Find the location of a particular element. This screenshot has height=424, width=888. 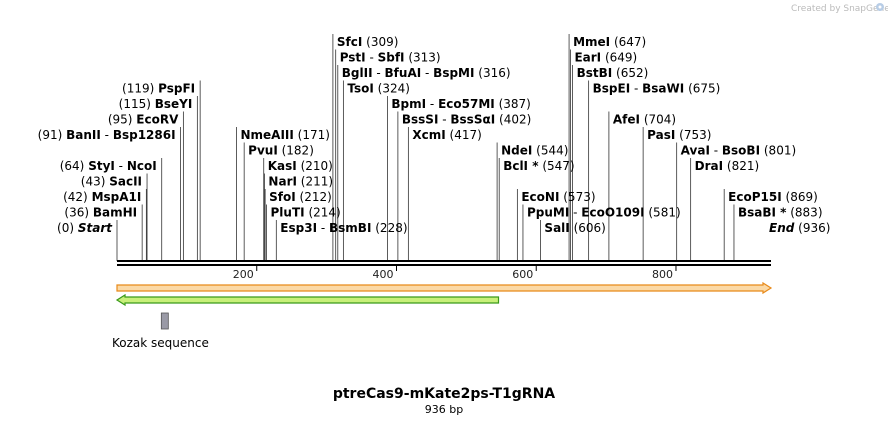

tick-label: 400 is located at coordinates (382, 274).